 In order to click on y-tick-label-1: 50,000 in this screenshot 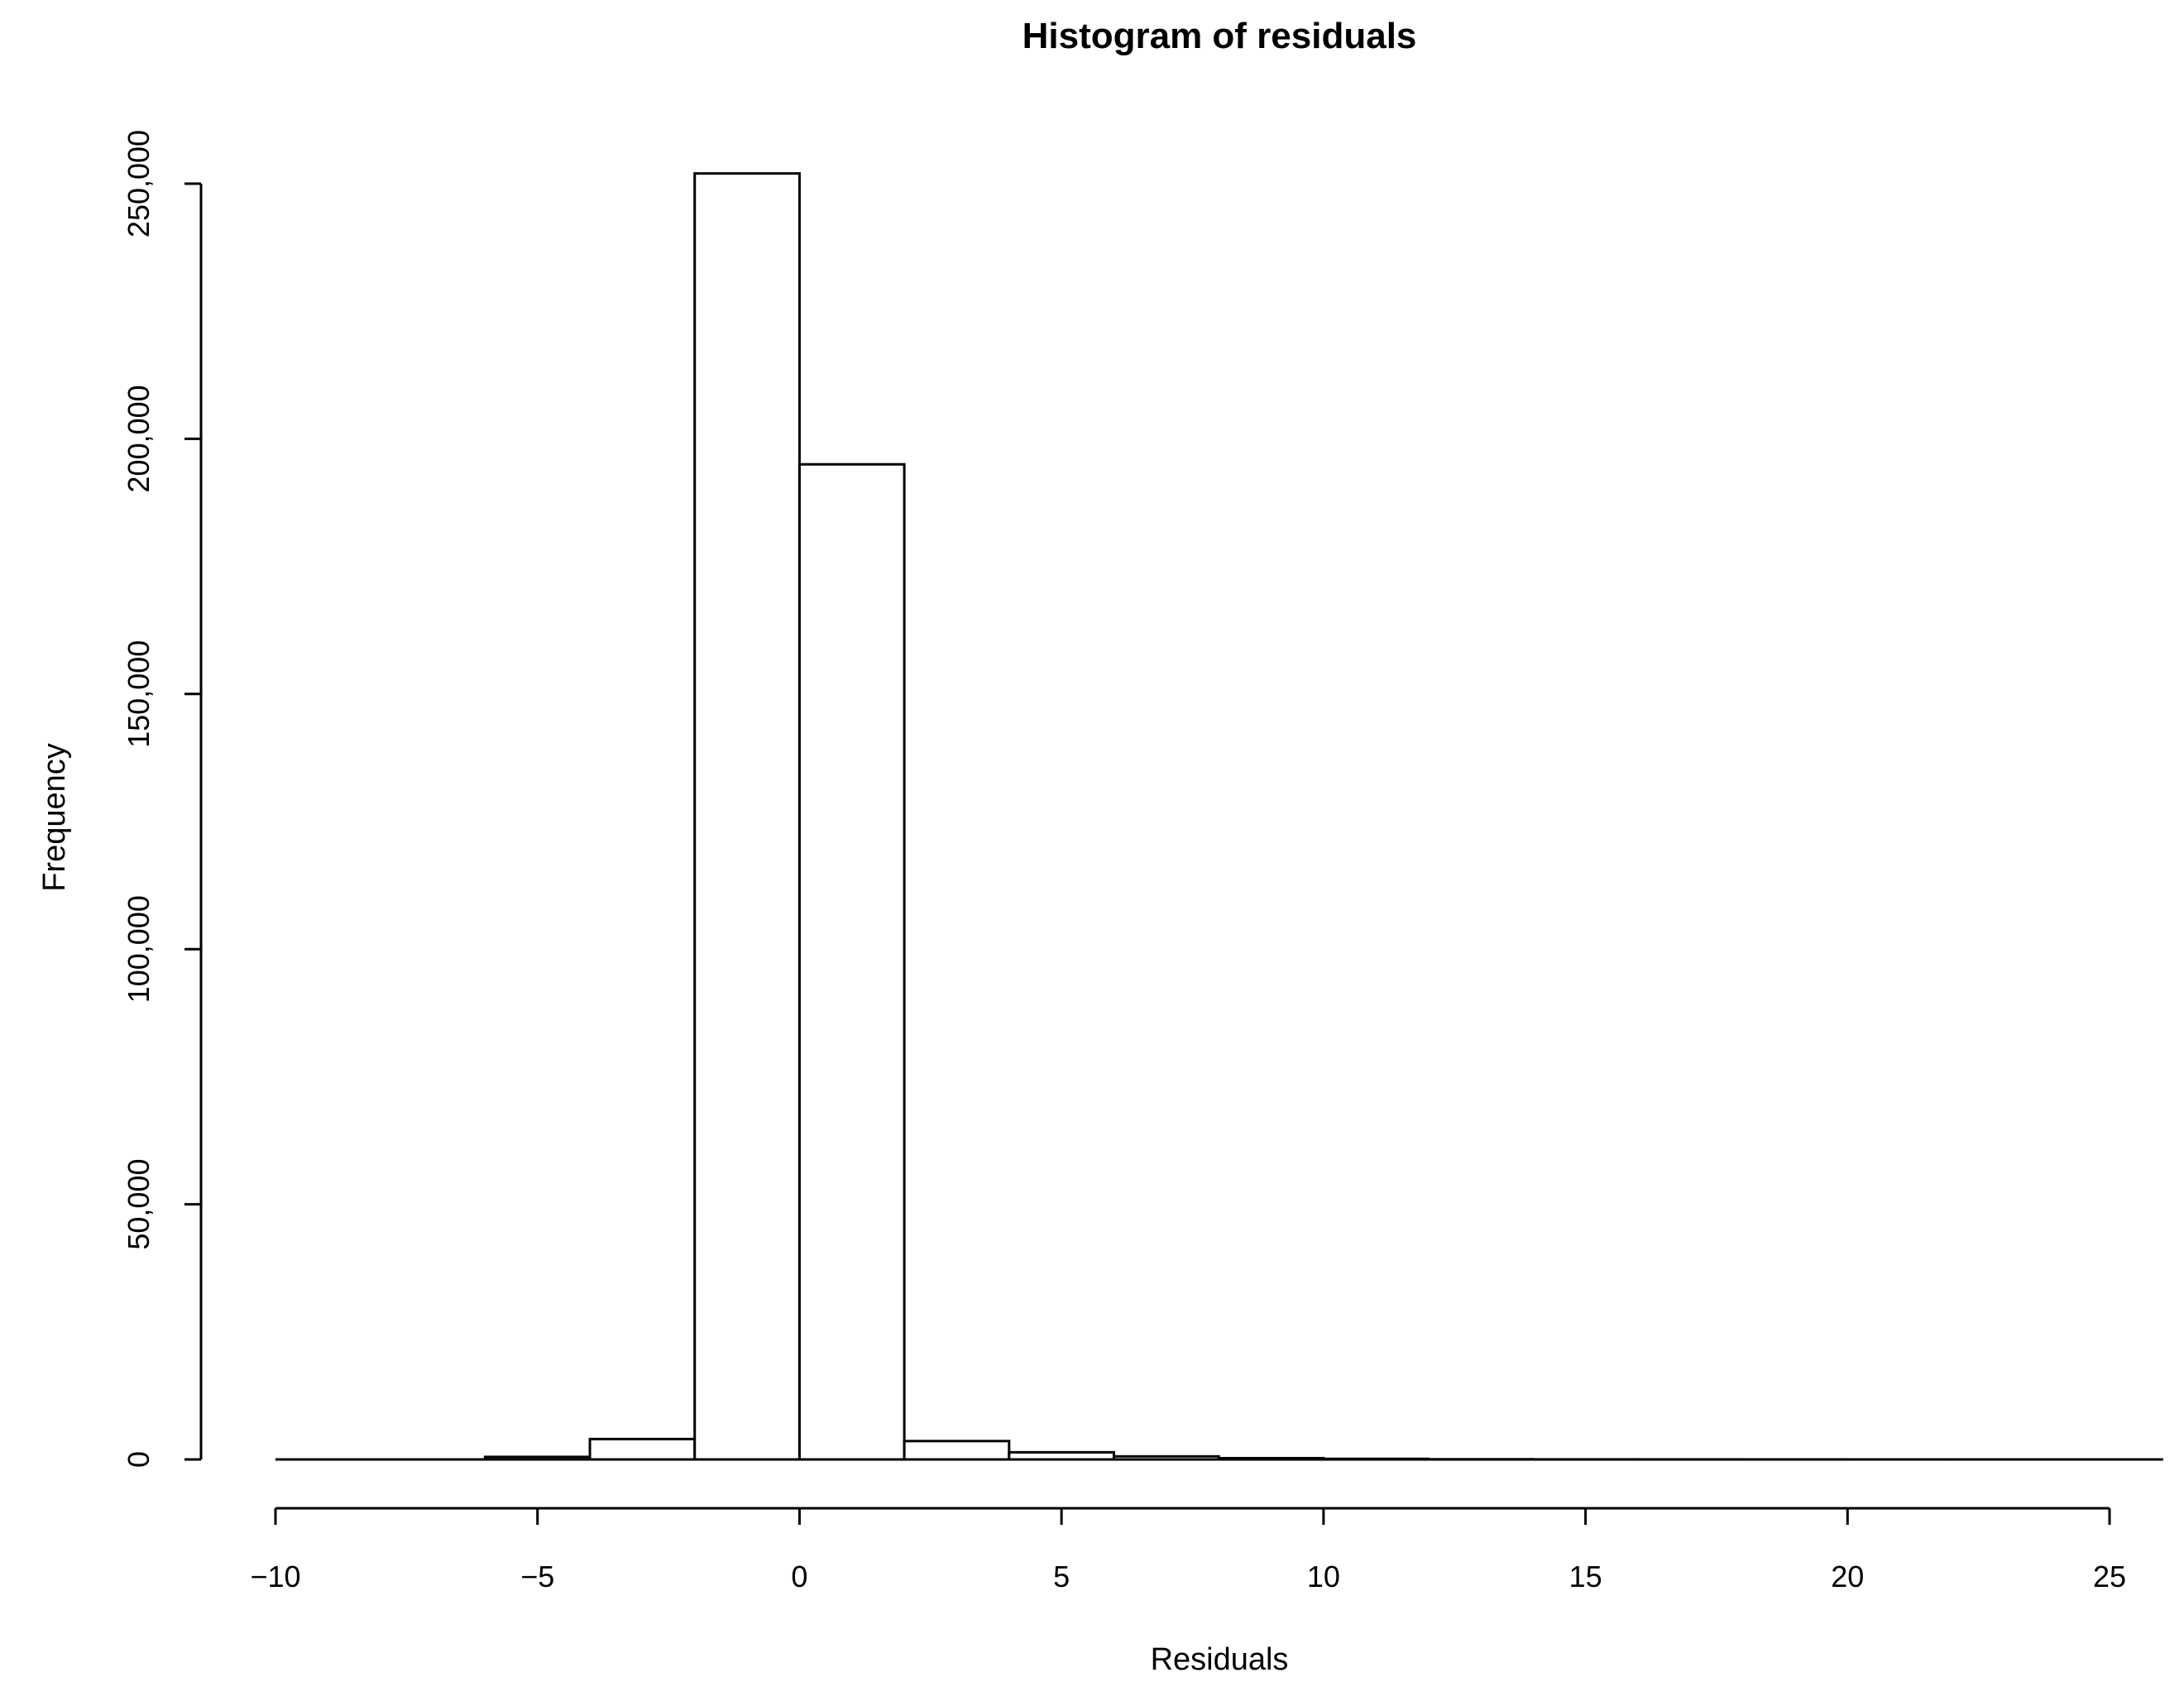, I will do `click(139, 1204)`.